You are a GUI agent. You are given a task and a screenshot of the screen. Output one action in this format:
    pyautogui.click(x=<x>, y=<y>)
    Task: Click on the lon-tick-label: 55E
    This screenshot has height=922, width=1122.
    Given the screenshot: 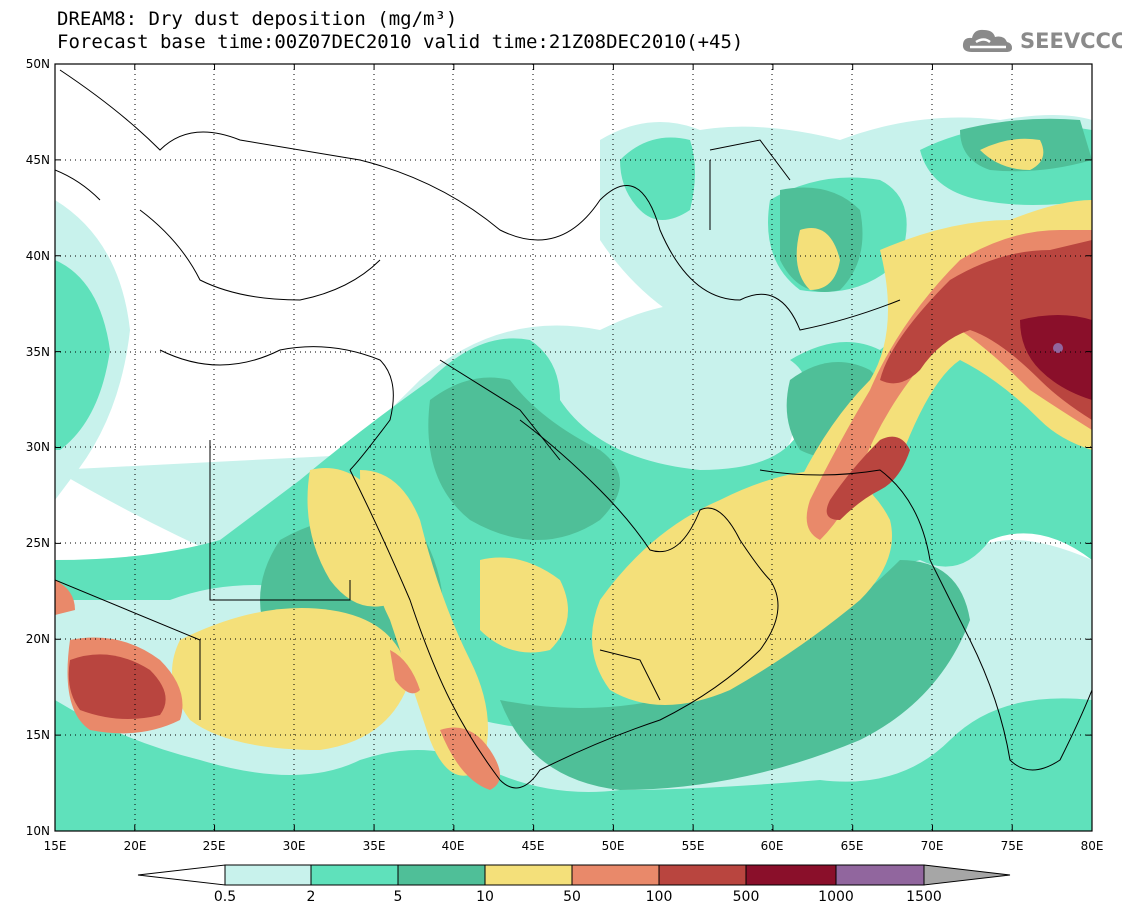 What is the action you would take?
    pyautogui.click(x=693, y=846)
    